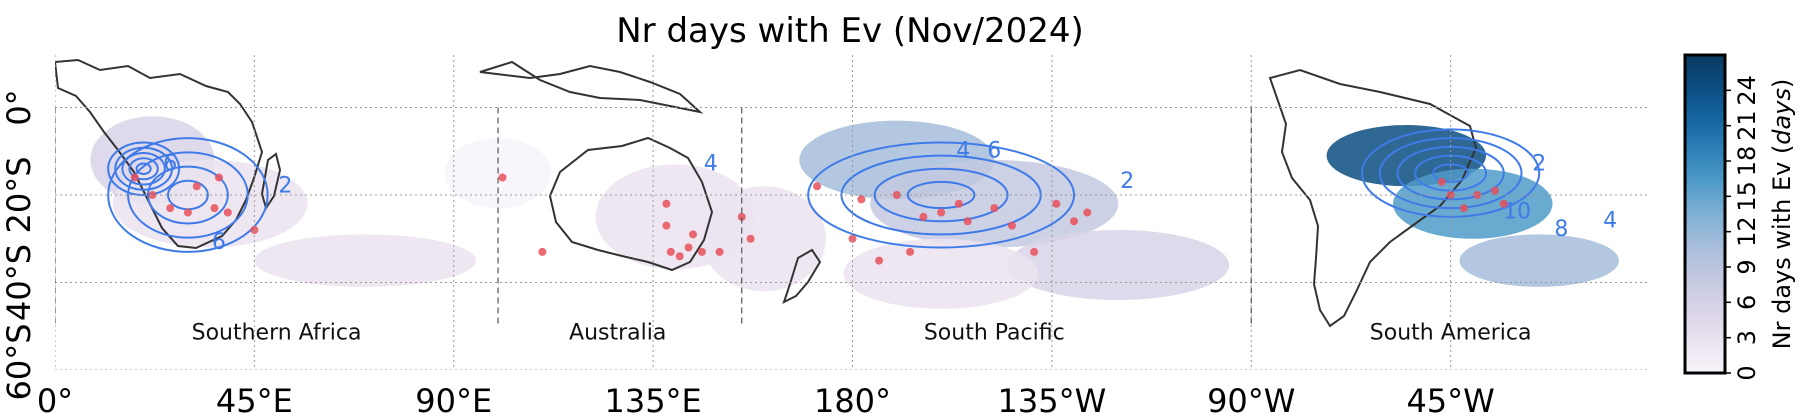  Describe the element at coordinates (277, 332) in the screenshot. I see `region-label-0: Southern Africa` at that location.